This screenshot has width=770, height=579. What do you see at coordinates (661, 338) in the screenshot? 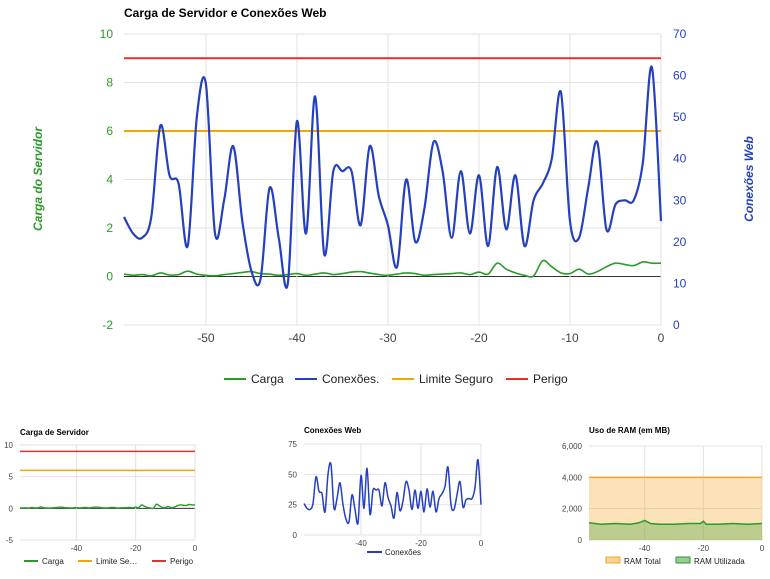
I see `x-tick-label: 0` at bounding box center [661, 338].